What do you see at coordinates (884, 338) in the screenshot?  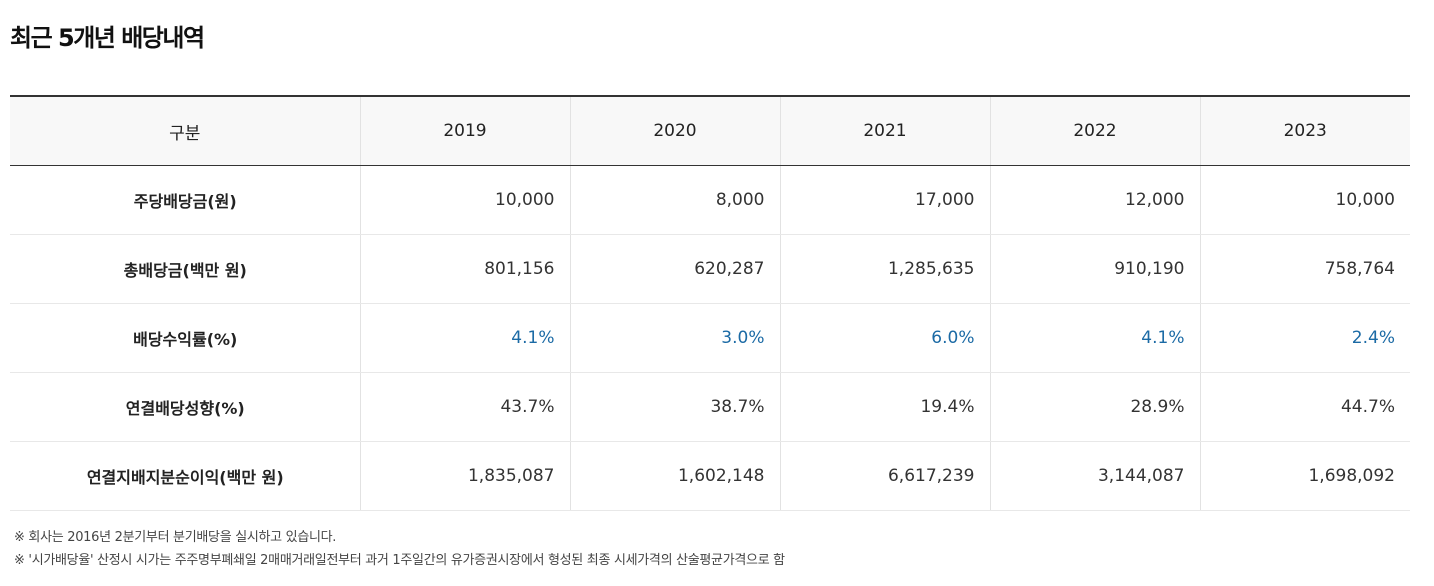 I see `table-cell: 6.0%` at bounding box center [884, 338].